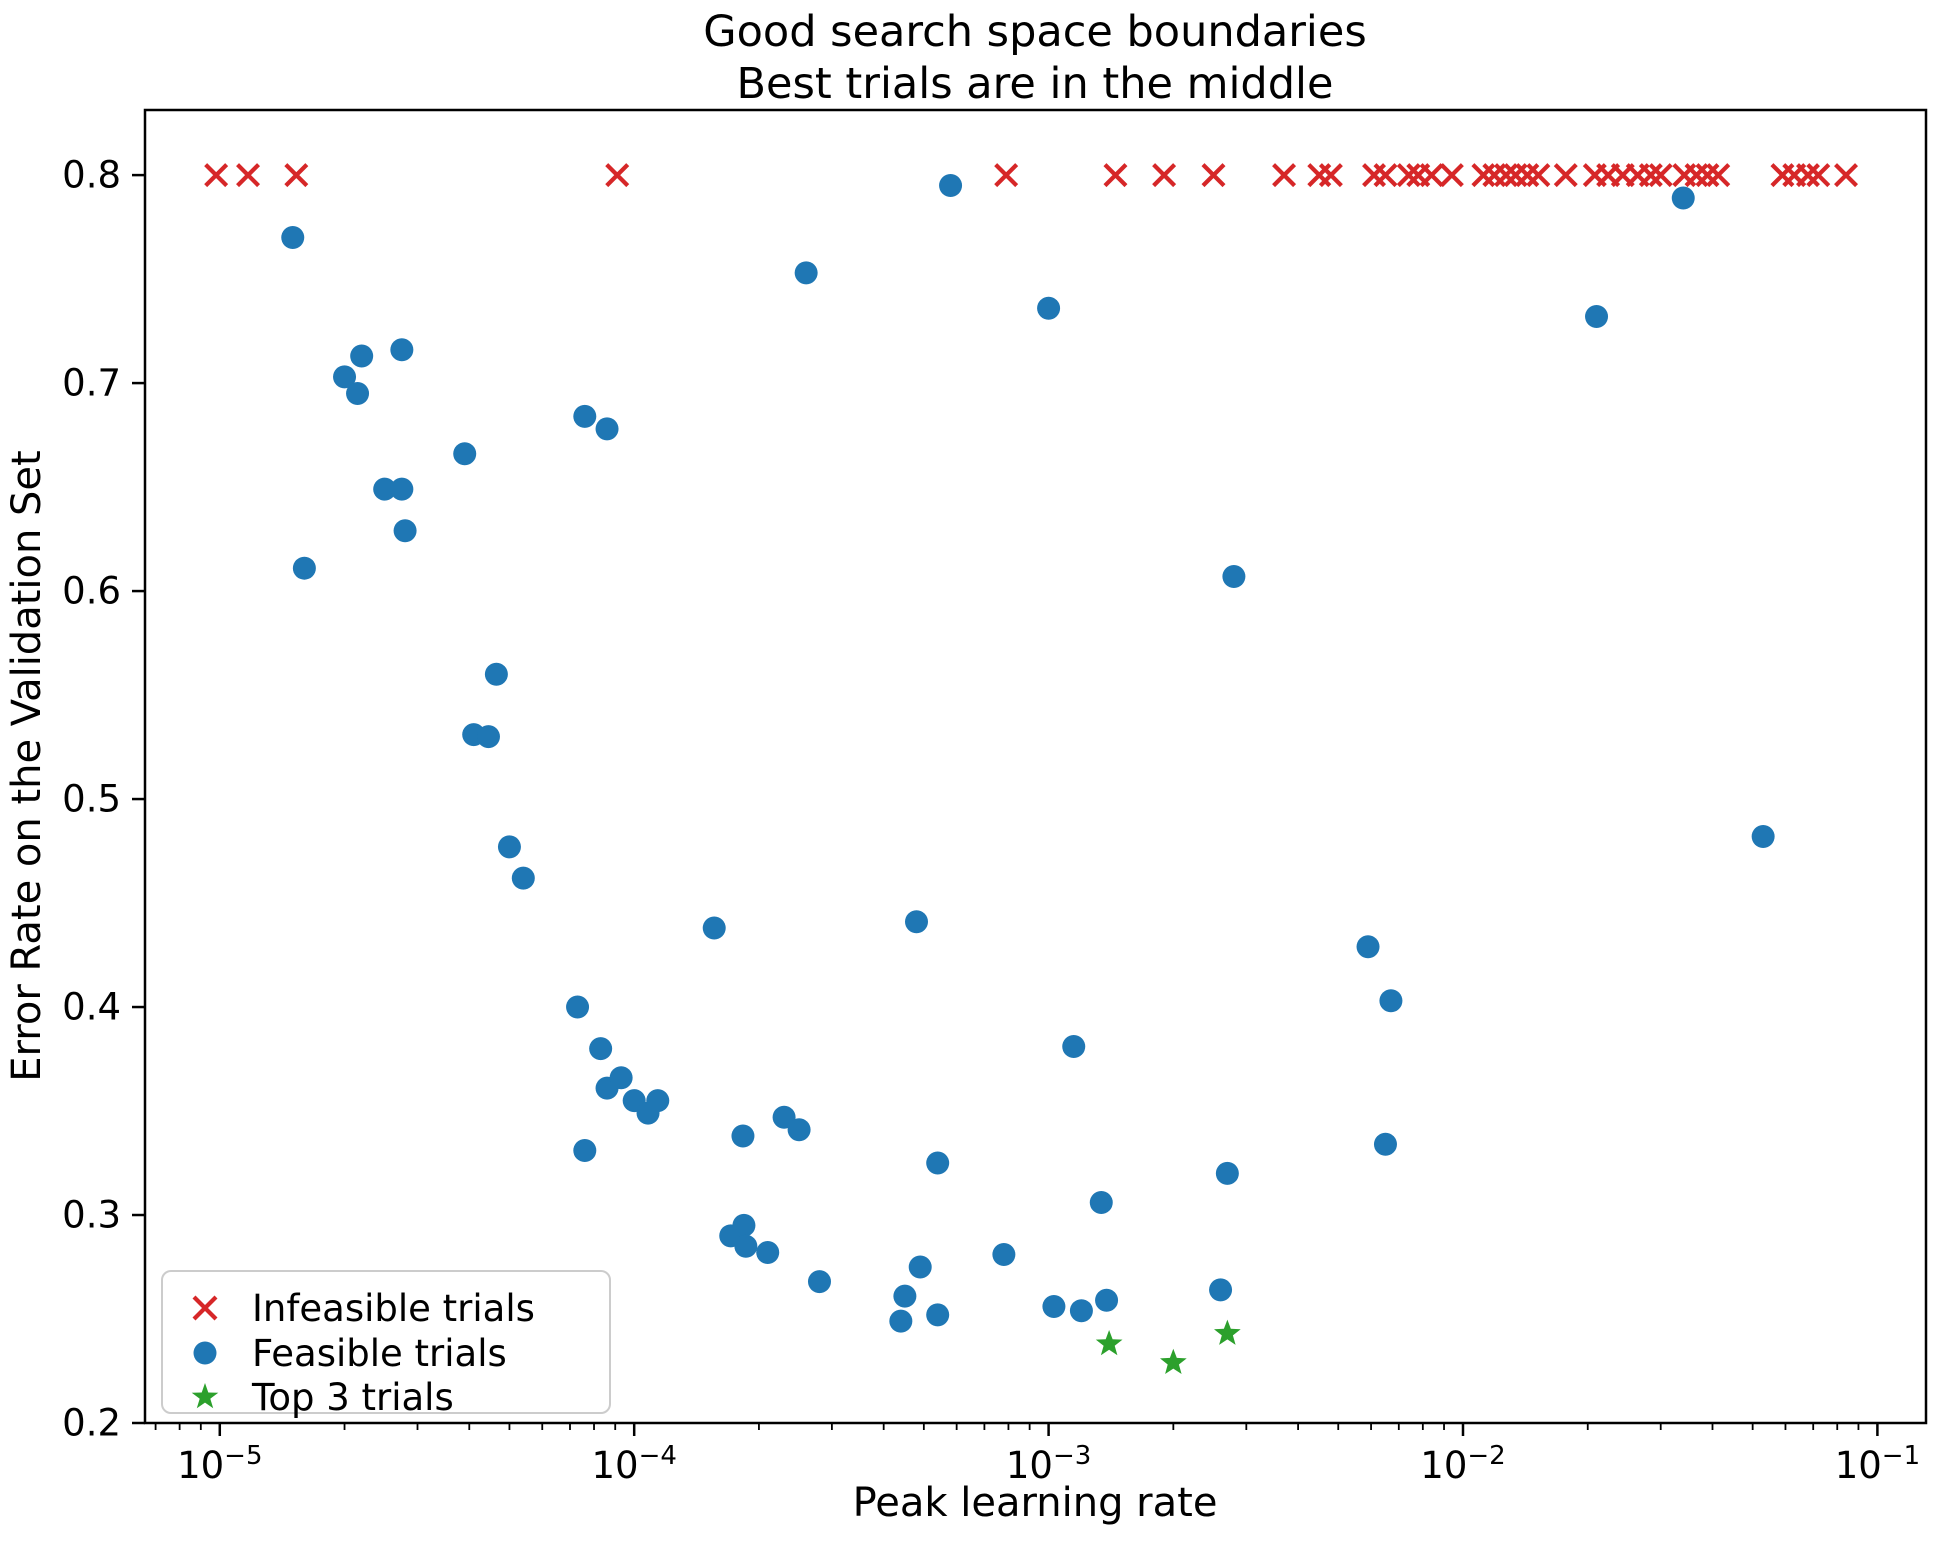  What do you see at coordinates (205, 1353) in the screenshot?
I see `circle-marker-icon` at bounding box center [205, 1353].